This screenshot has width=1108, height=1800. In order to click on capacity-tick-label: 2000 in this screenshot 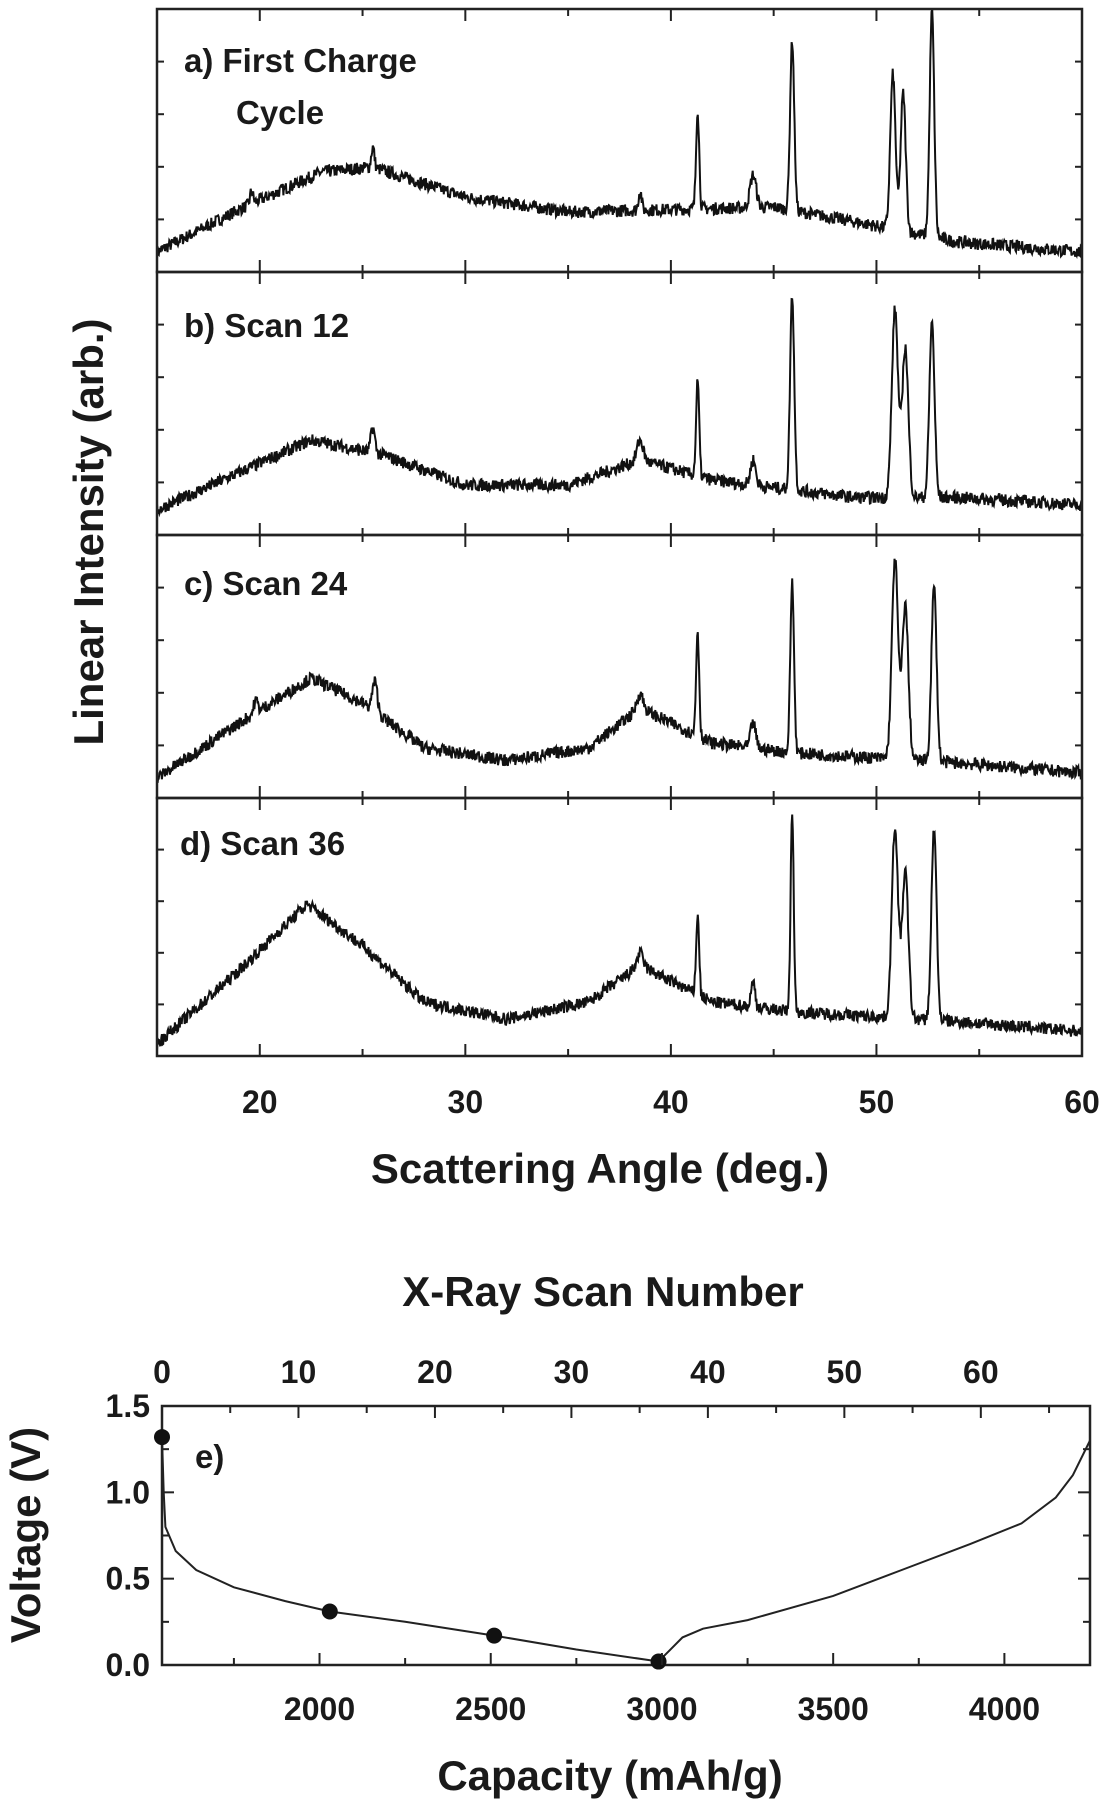, I will do `click(319, 1709)`.